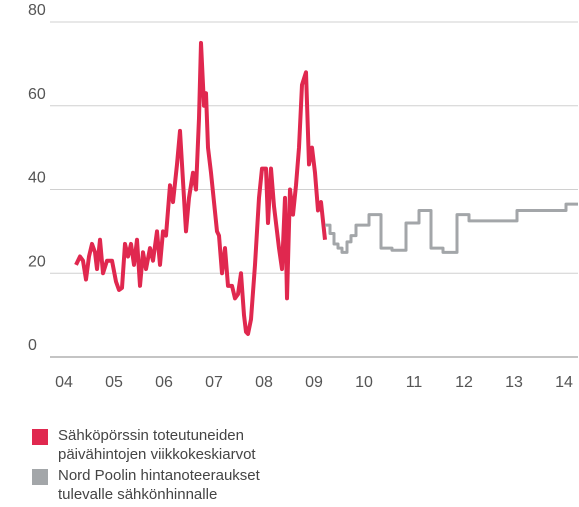 Image resolution: width=579 pixels, height=507 pixels. Describe the element at coordinates (214, 382) in the screenshot. I see `x-tick-label: 07` at that location.